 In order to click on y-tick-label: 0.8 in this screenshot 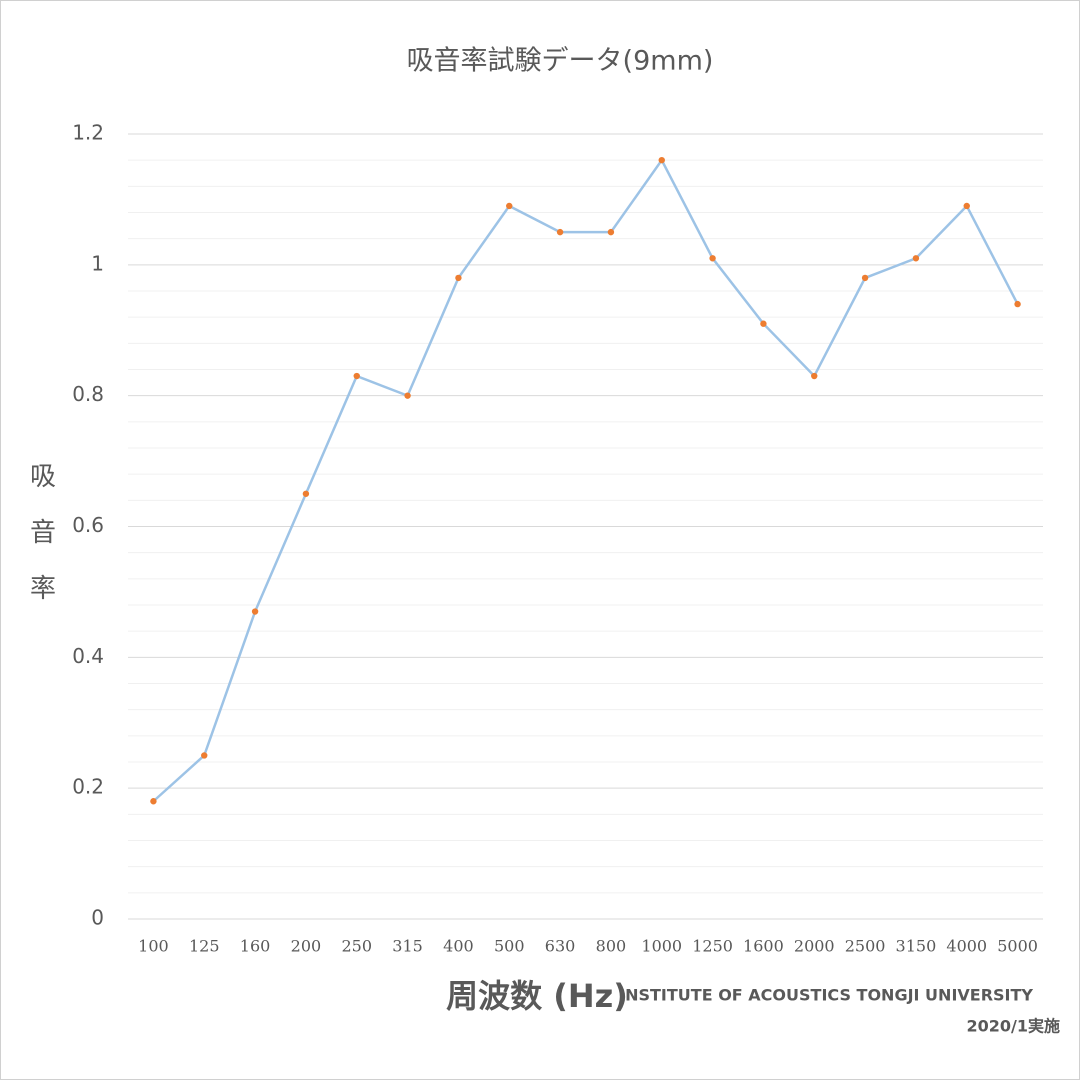, I will do `click(88, 394)`.